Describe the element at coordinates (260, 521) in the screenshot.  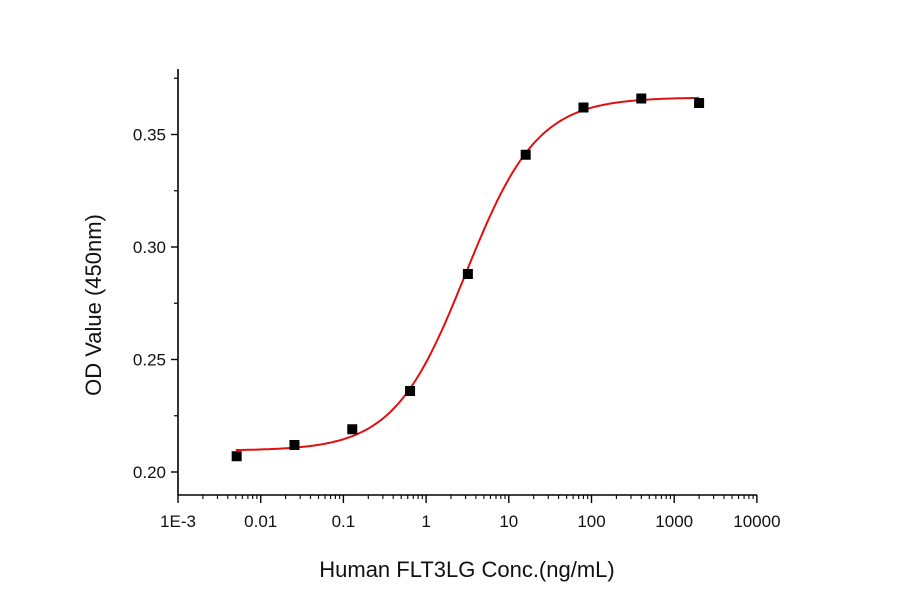
I see `x-tick-label: 0.01` at that location.